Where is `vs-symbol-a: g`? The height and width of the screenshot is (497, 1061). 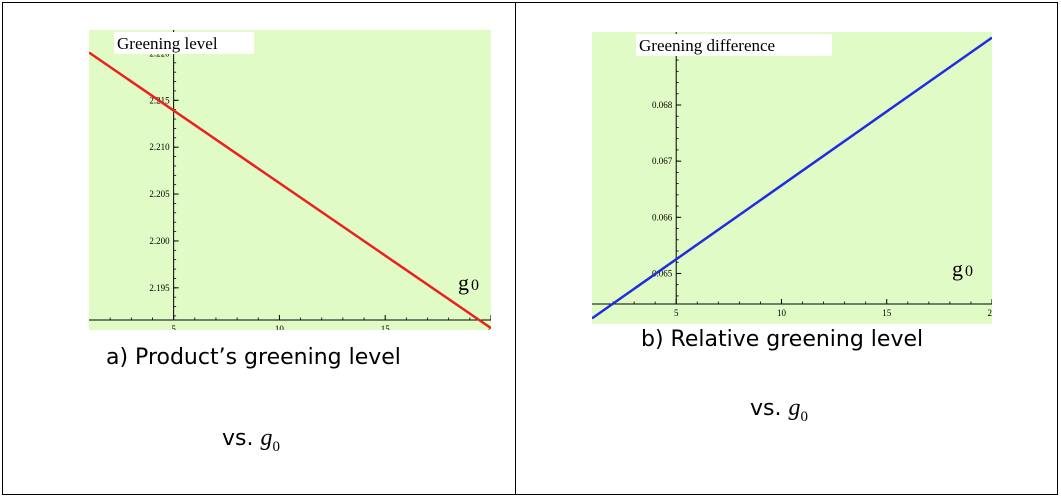
vs-symbol-a: g is located at coordinates (266, 438).